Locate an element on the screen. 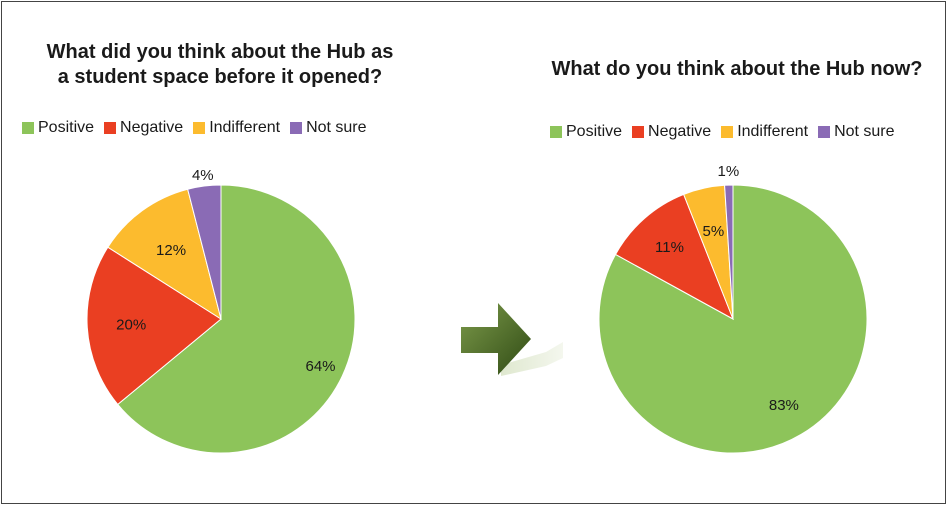 This screenshot has width=949, height=507. left-legend-label: Not sure is located at coordinates (336, 127).